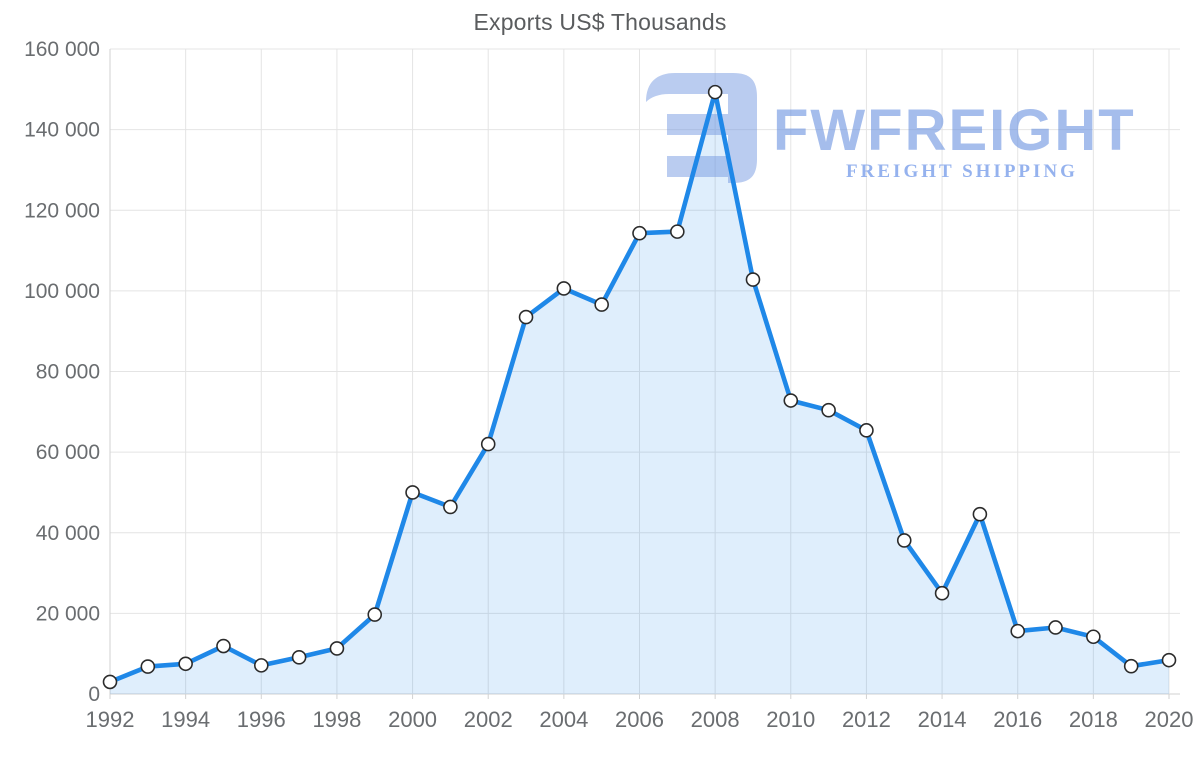 The image size is (1200, 763). I want to click on y-tick-label: 100 000, so click(62, 291).